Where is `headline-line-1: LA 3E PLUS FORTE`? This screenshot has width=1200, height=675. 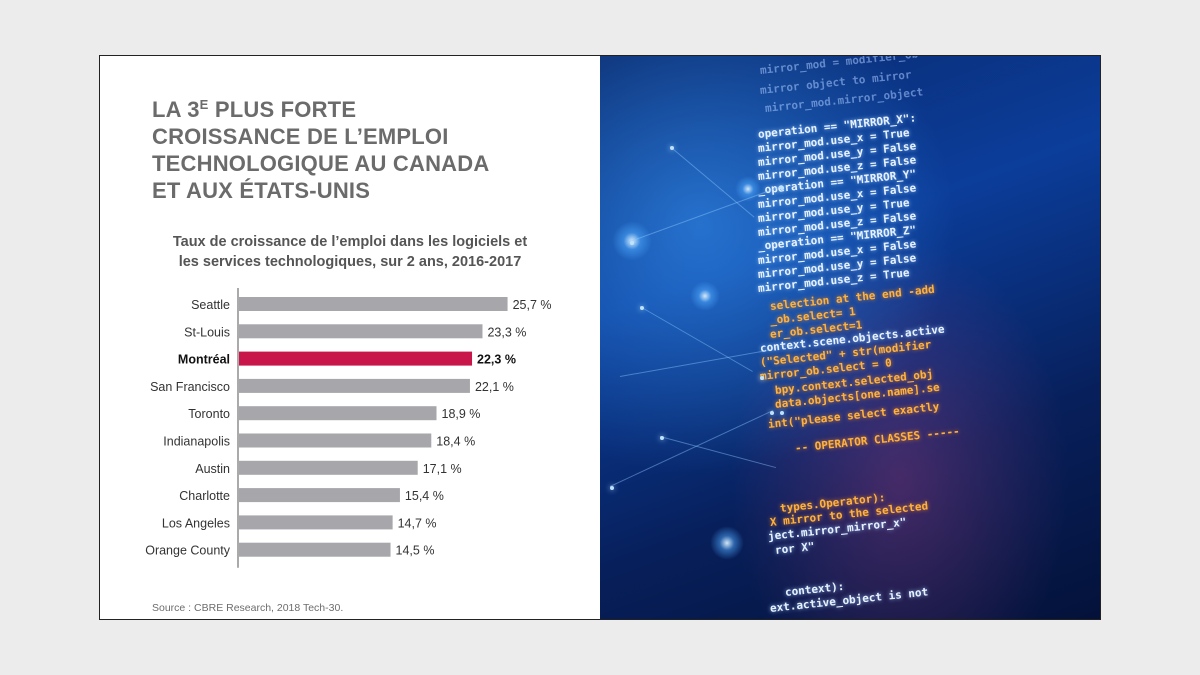 headline-line-1: LA 3E PLUS FORTE is located at coordinates (254, 109).